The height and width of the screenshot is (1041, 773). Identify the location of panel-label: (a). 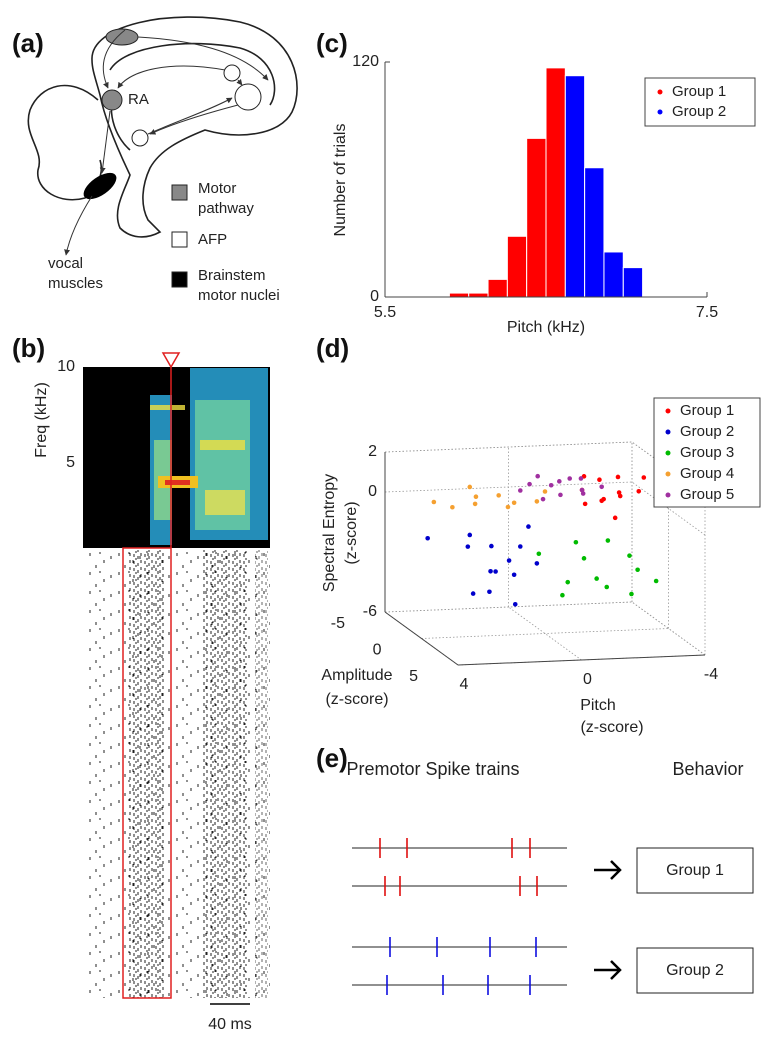
(28, 43).